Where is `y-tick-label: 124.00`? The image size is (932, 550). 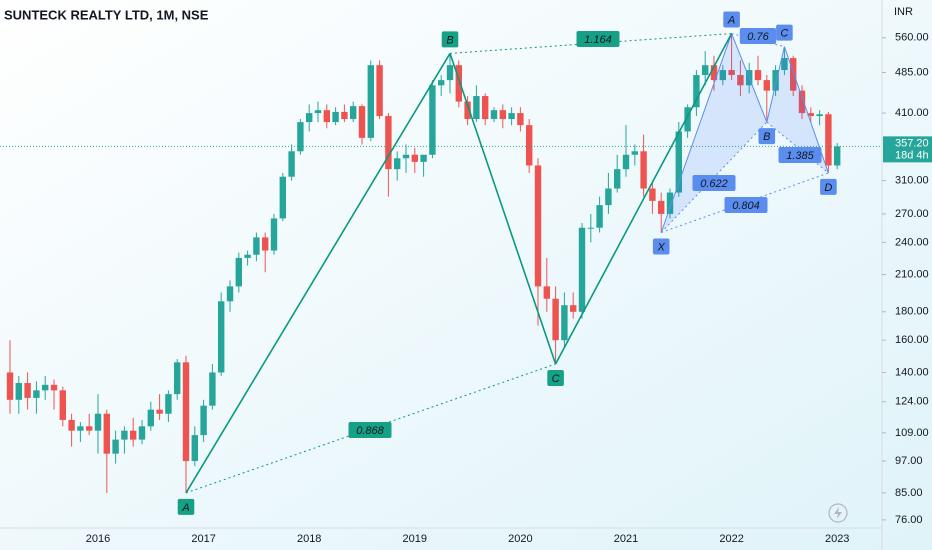 y-tick-label: 124.00 is located at coordinates (912, 402).